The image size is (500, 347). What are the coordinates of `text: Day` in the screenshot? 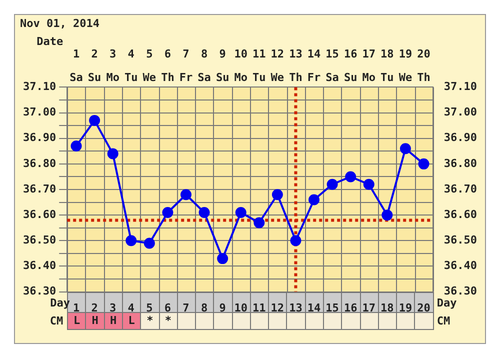 It's located at (446, 303).